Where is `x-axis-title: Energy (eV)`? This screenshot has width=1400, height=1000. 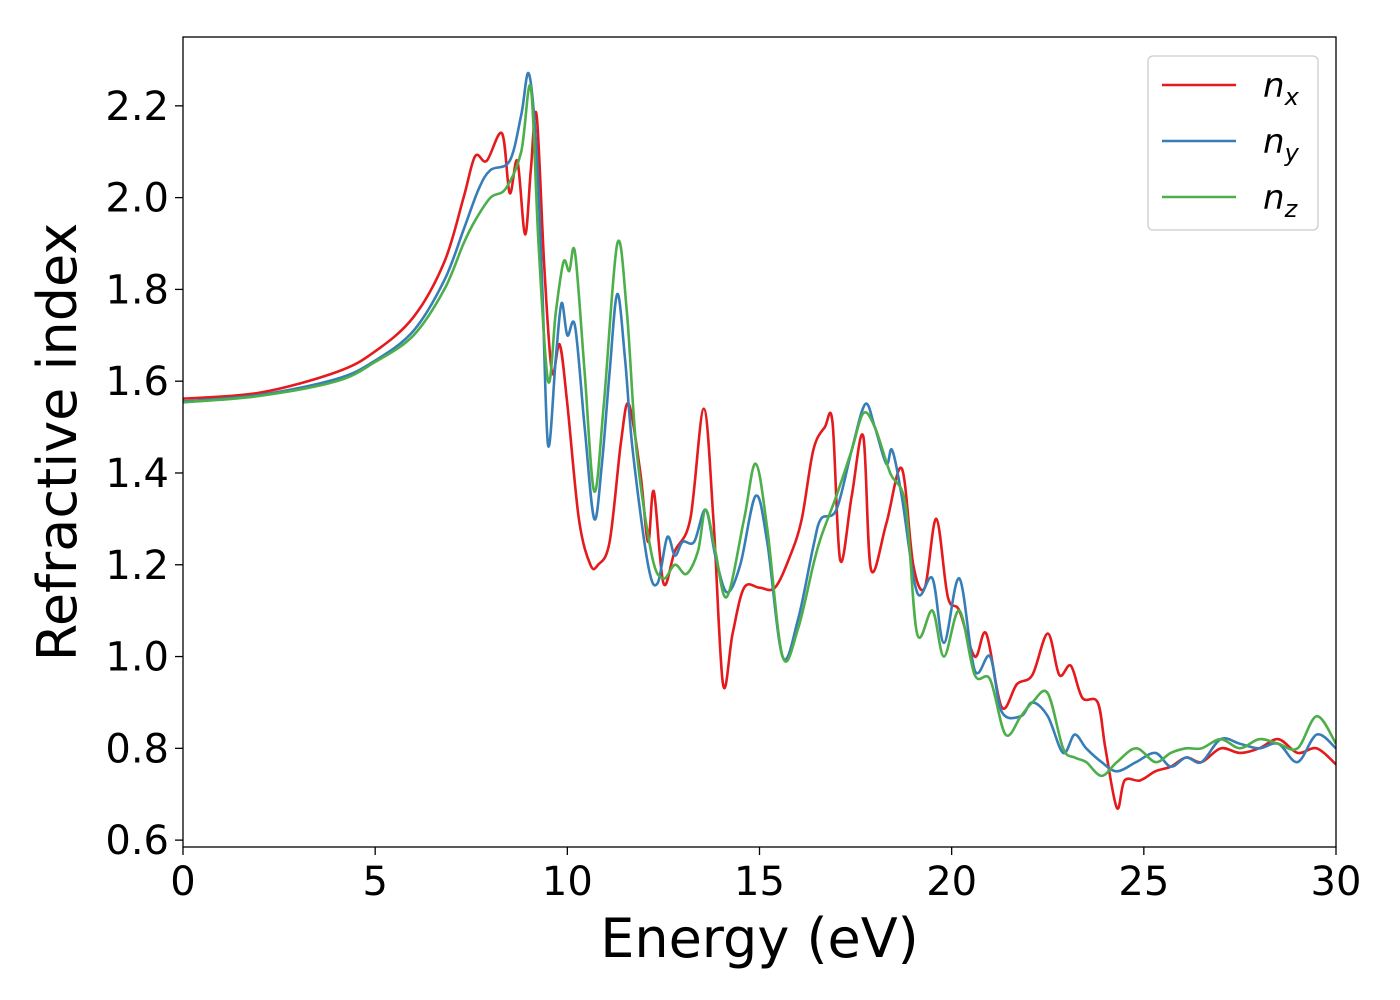
x-axis-title: Energy (eV) is located at coordinates (759, 938).